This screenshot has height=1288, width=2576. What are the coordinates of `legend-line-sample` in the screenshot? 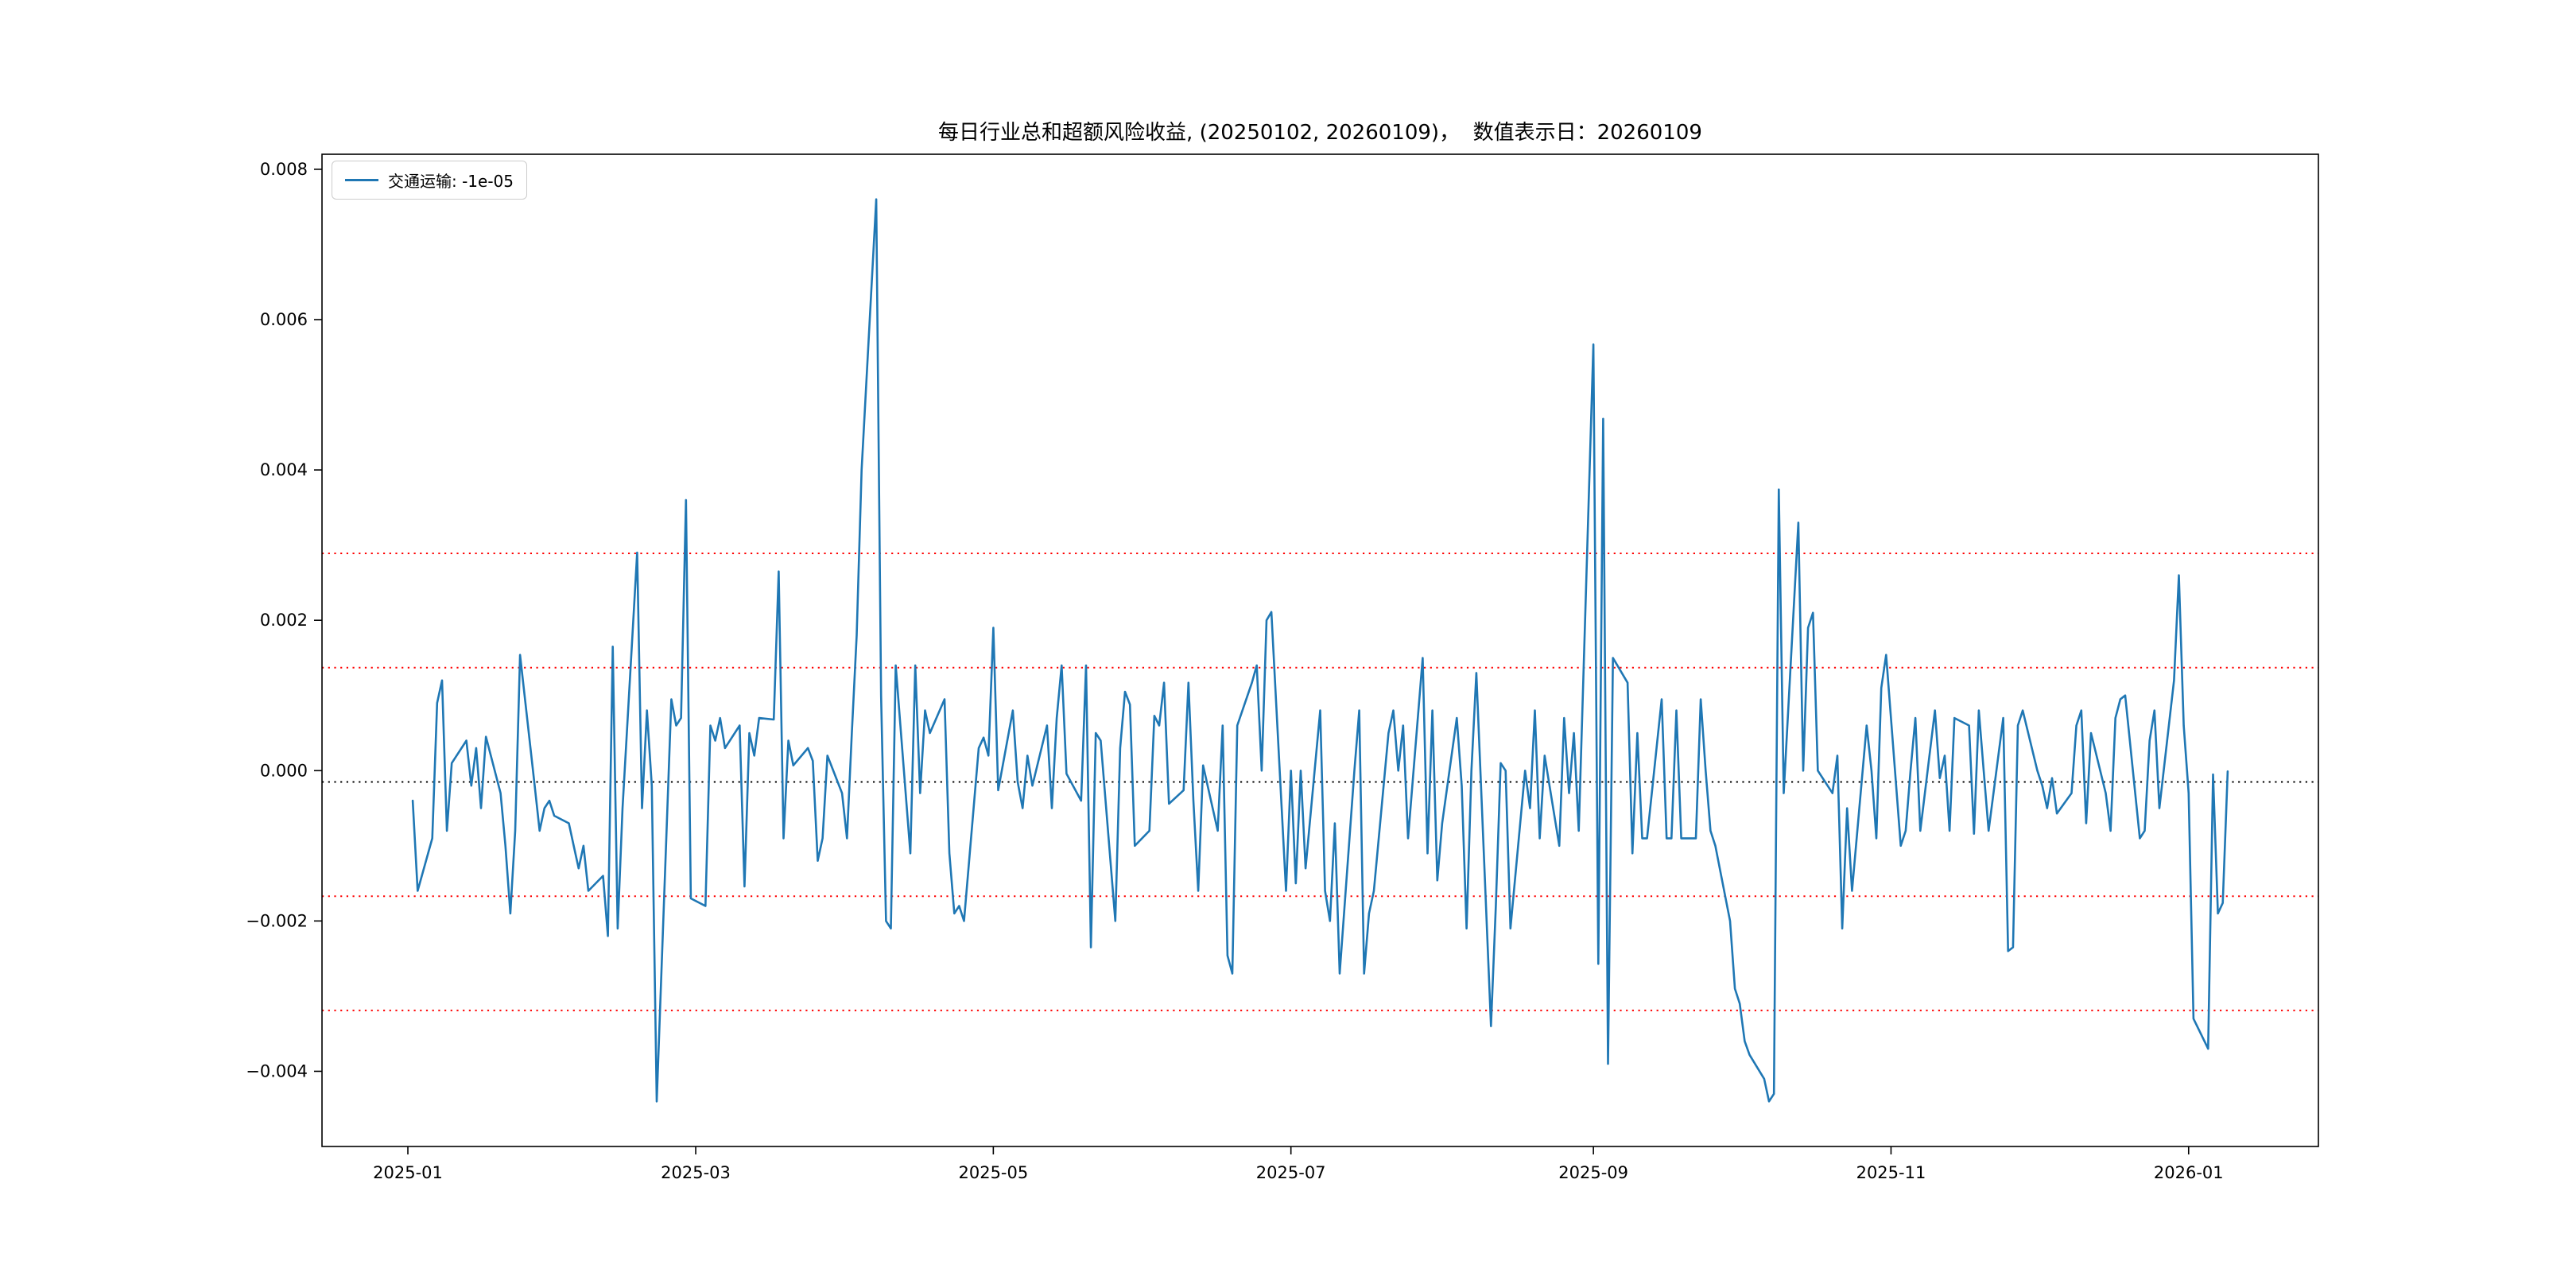 It's located at (362, 180).